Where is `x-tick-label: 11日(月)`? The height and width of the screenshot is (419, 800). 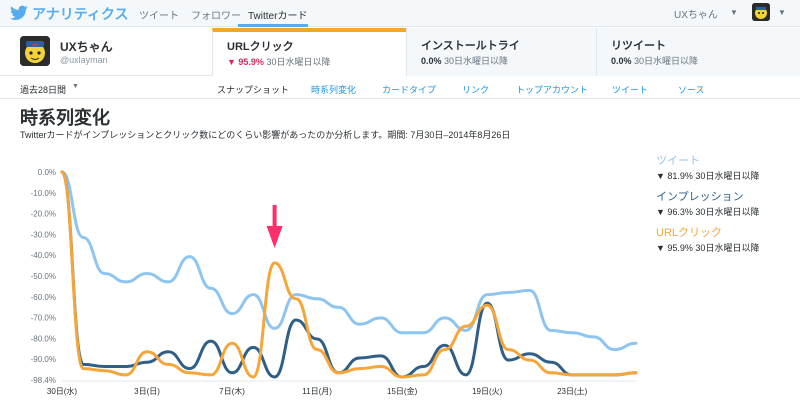 x-tick-label: 11日(月) is located at coordinates (317, 391).